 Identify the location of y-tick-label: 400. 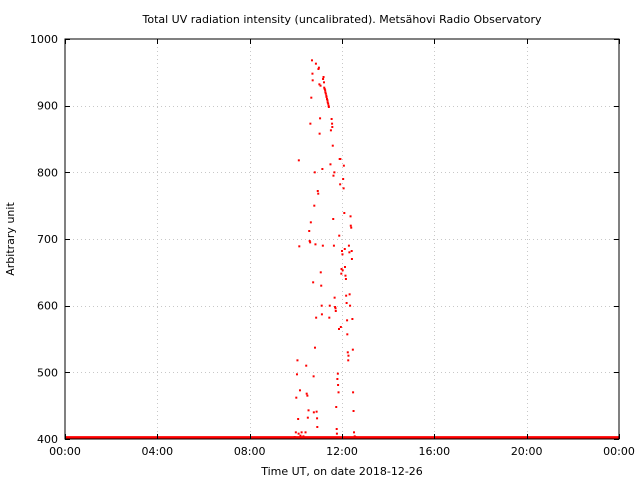
(47, 439).